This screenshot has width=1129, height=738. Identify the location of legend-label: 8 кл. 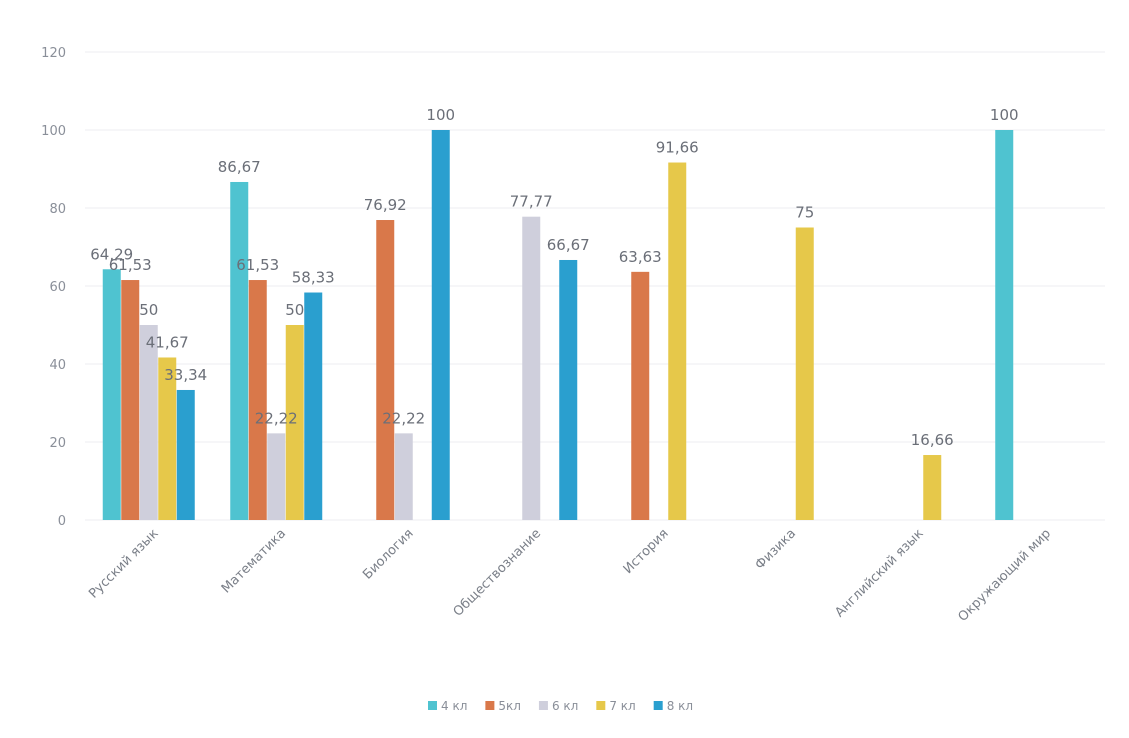
(680, 706).